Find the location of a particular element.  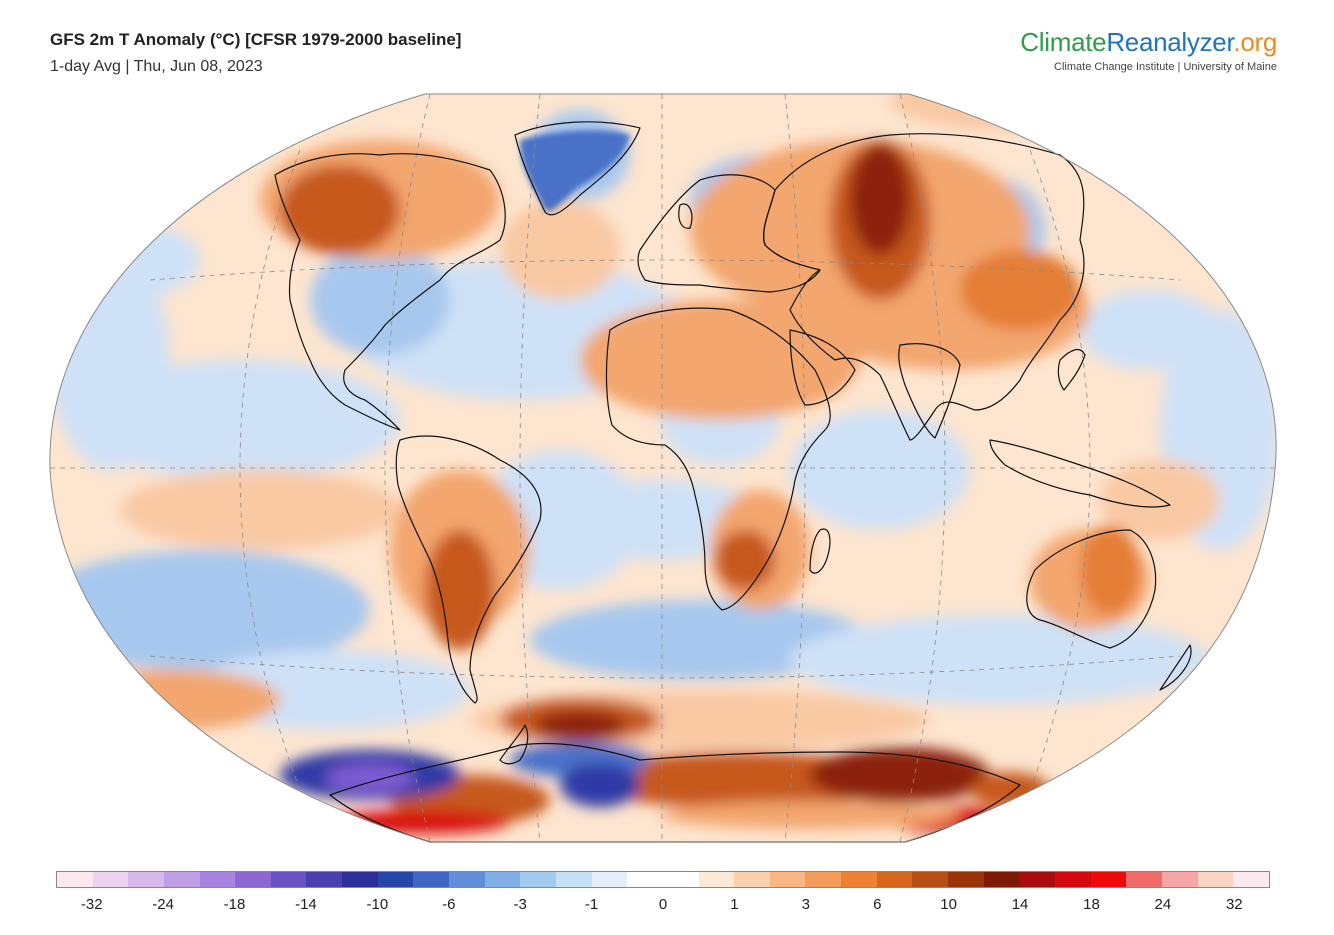

japan is located at coordinates (1071, 369).